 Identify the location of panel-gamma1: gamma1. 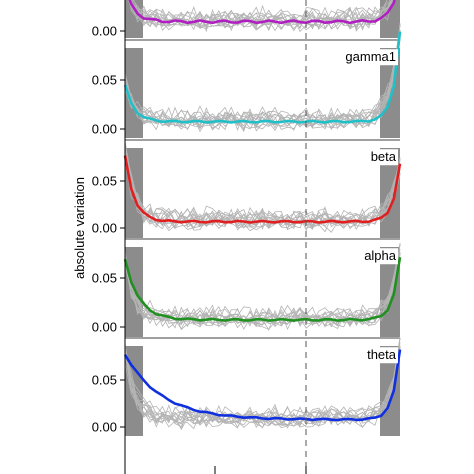
(262, 80).